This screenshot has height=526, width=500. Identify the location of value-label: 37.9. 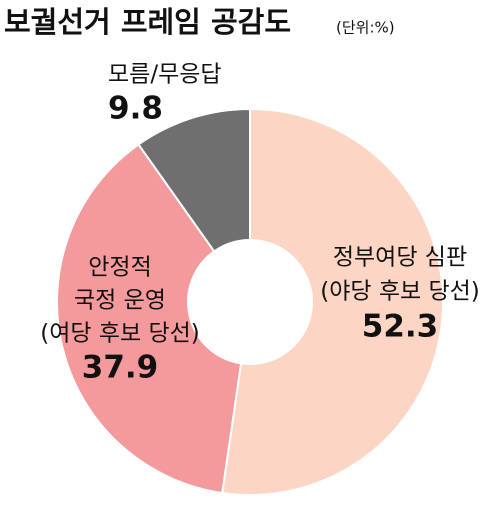
(120, 368).